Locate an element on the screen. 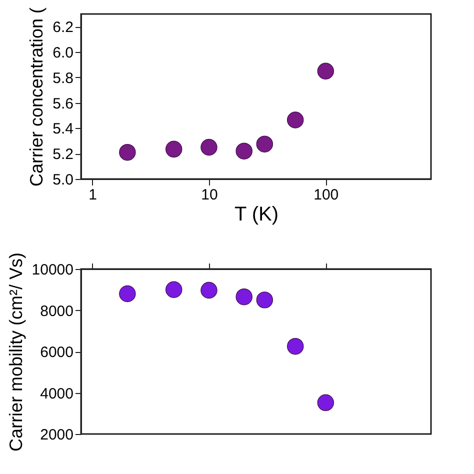 Image resolution: width=474 pixels, height=474 pixels. x-tick-label: 1 is located at coordinates (92, 195).